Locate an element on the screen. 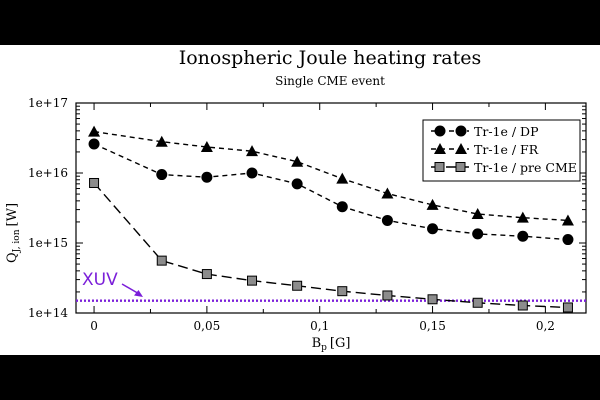 This screenshot has height=400, width=600. legend-label-fr: Tr-1e / FR is located at coordinates (506, 149).